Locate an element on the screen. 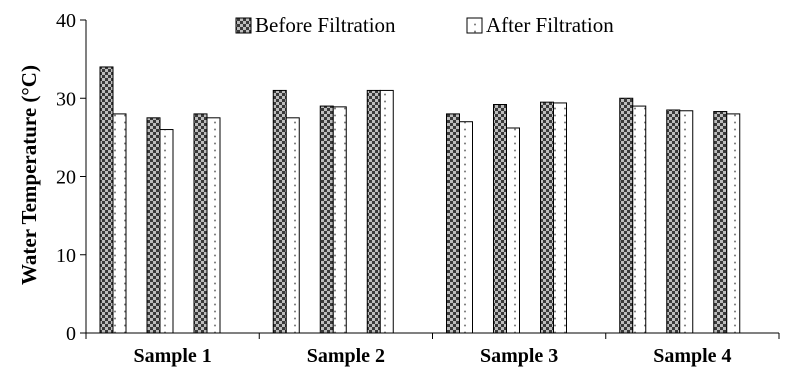  y-tick-label: 10 is located at coordinates (66, 256).